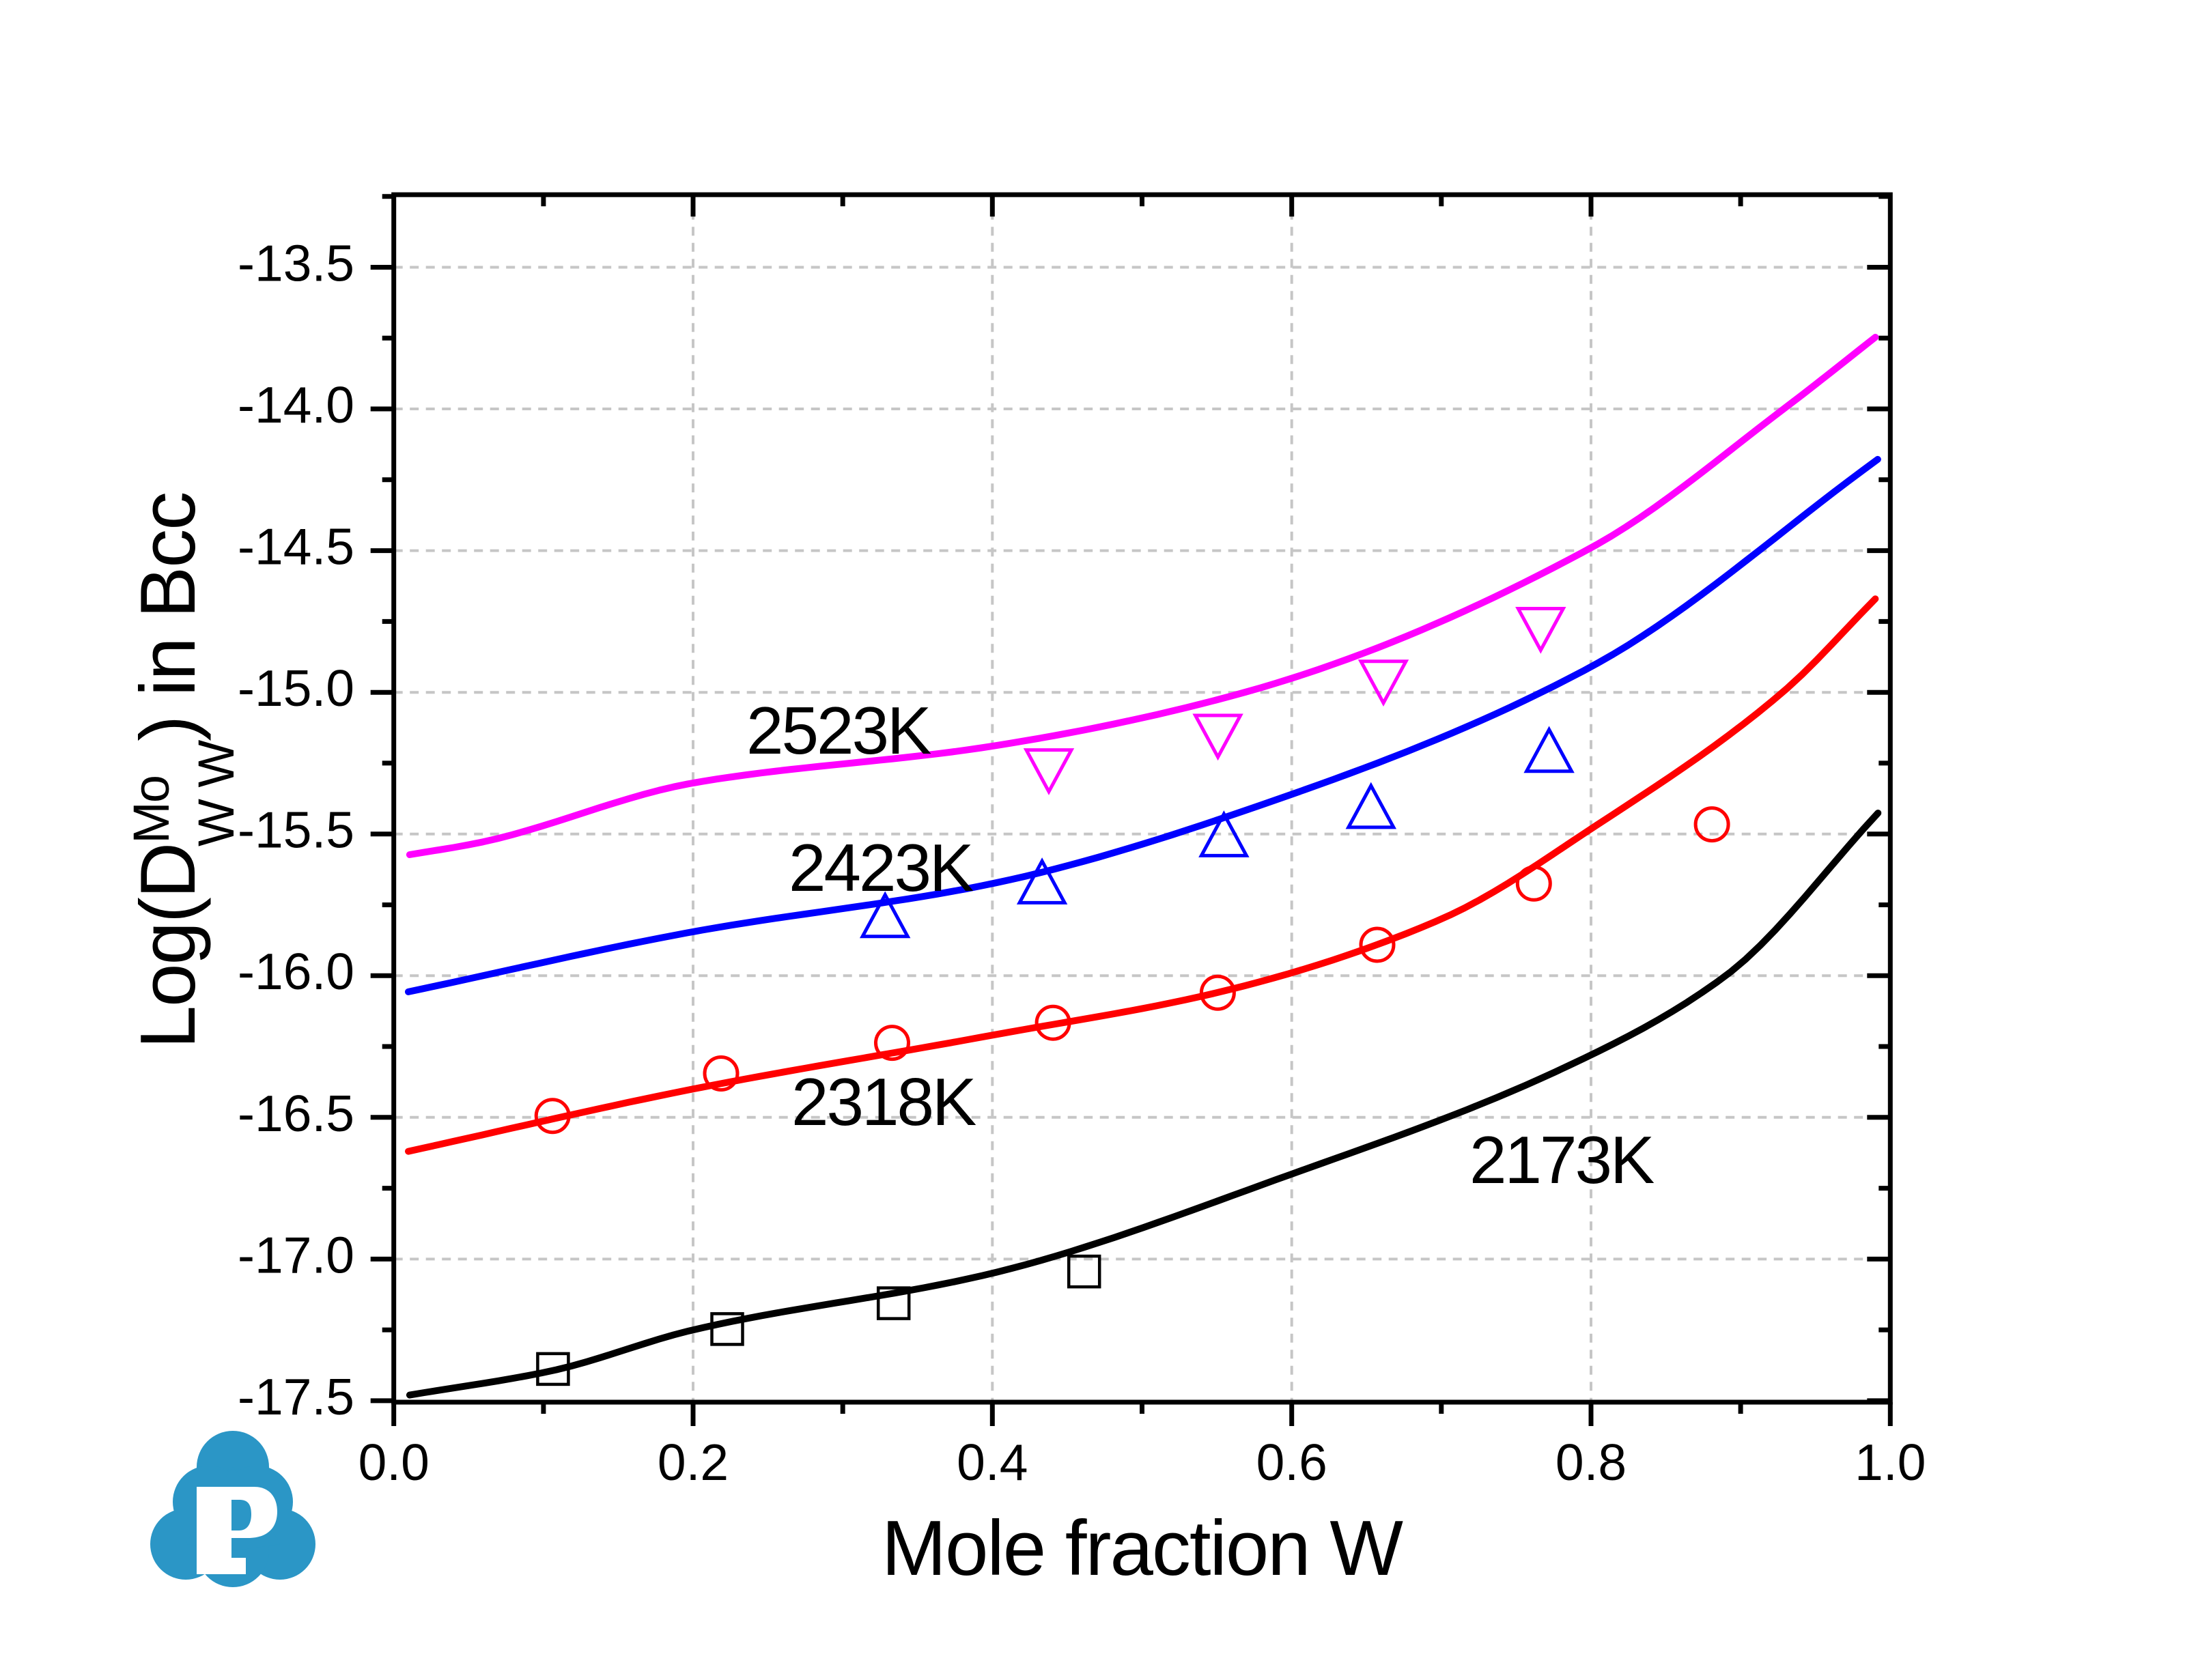 This screenshot has width=2196, height=1680. Describe the element at coordinates (296, 546) in the screenshot. I see `svg-text: -14.5` at that location.